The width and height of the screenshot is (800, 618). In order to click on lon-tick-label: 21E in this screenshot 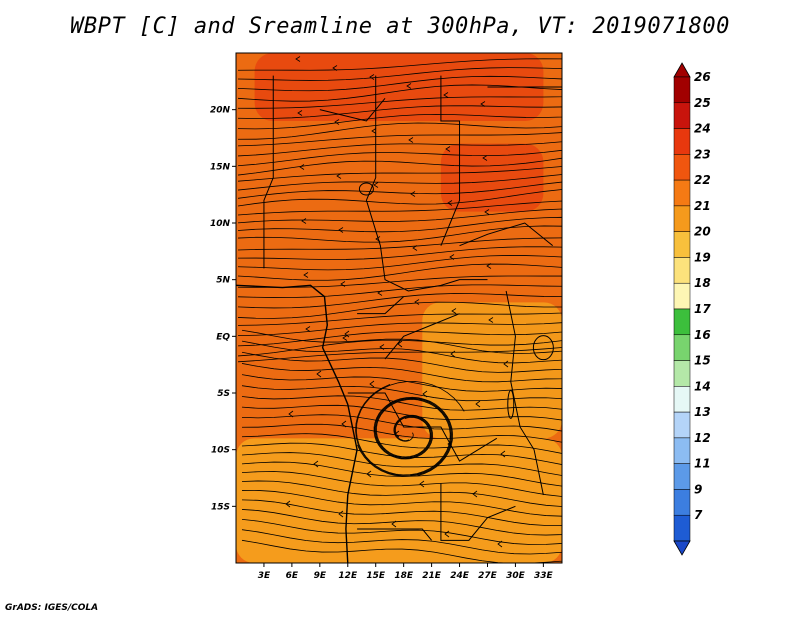, I will do `click(432, 576)`.